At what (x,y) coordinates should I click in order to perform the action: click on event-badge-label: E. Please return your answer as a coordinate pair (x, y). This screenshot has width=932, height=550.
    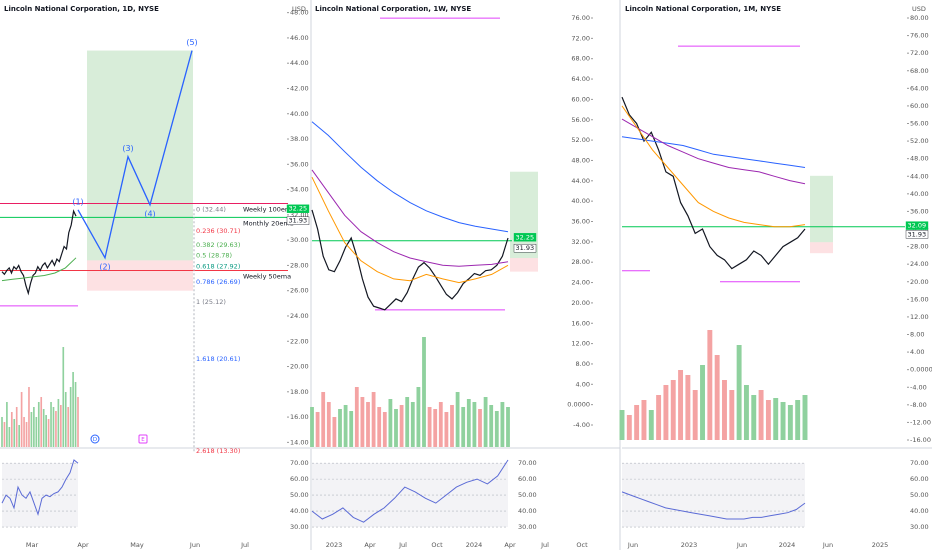
    Looking at the image, I should click on (143, 440).